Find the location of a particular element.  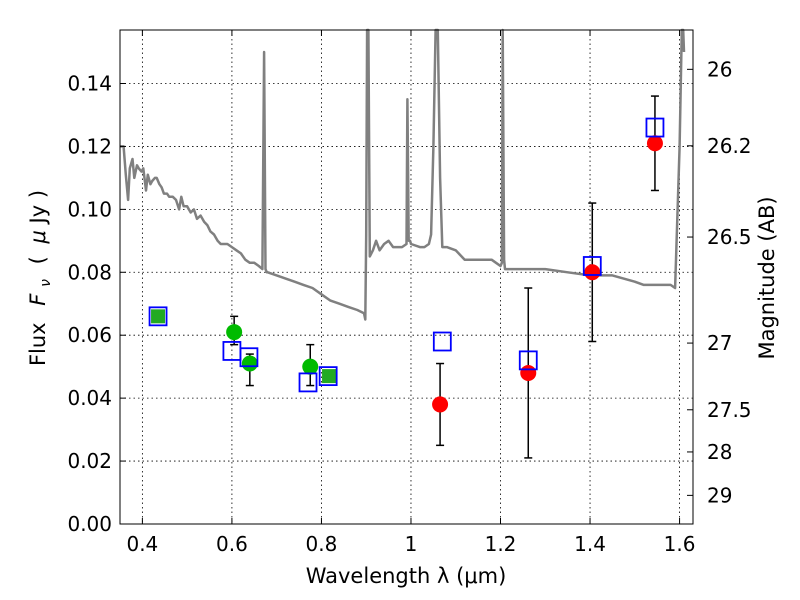

right-tick-label: 27.5 is located at coordinates (729, 410).